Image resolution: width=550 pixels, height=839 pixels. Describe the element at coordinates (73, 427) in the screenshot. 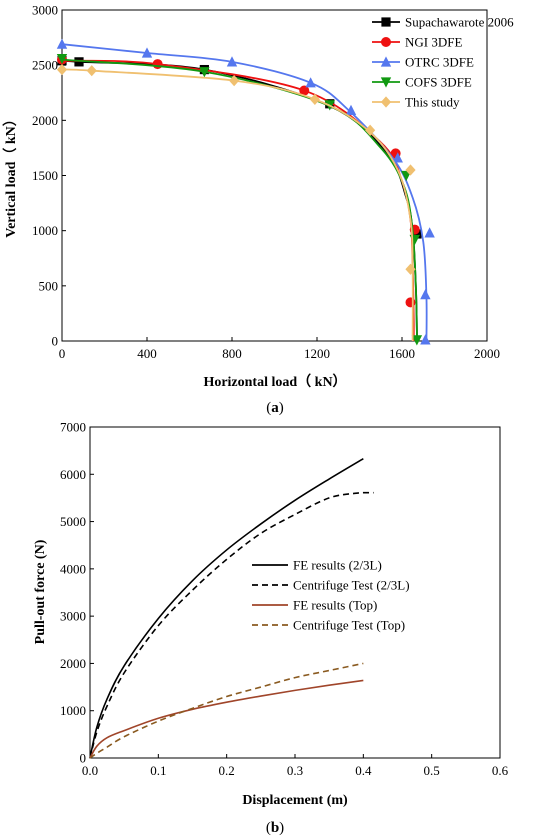

I see `chart-b-ytick-label: 7000` at that location.